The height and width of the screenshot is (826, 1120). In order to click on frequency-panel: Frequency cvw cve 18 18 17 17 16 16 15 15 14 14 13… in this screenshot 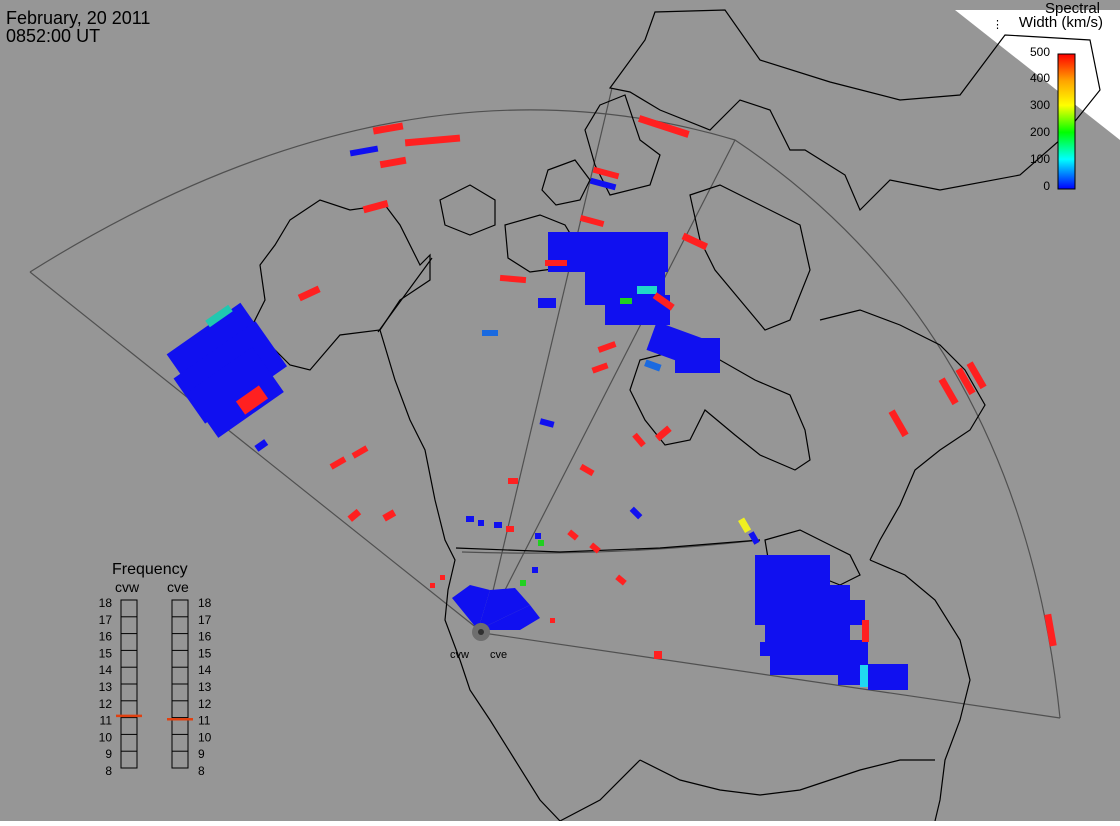, I will do `click(155, 669)`.